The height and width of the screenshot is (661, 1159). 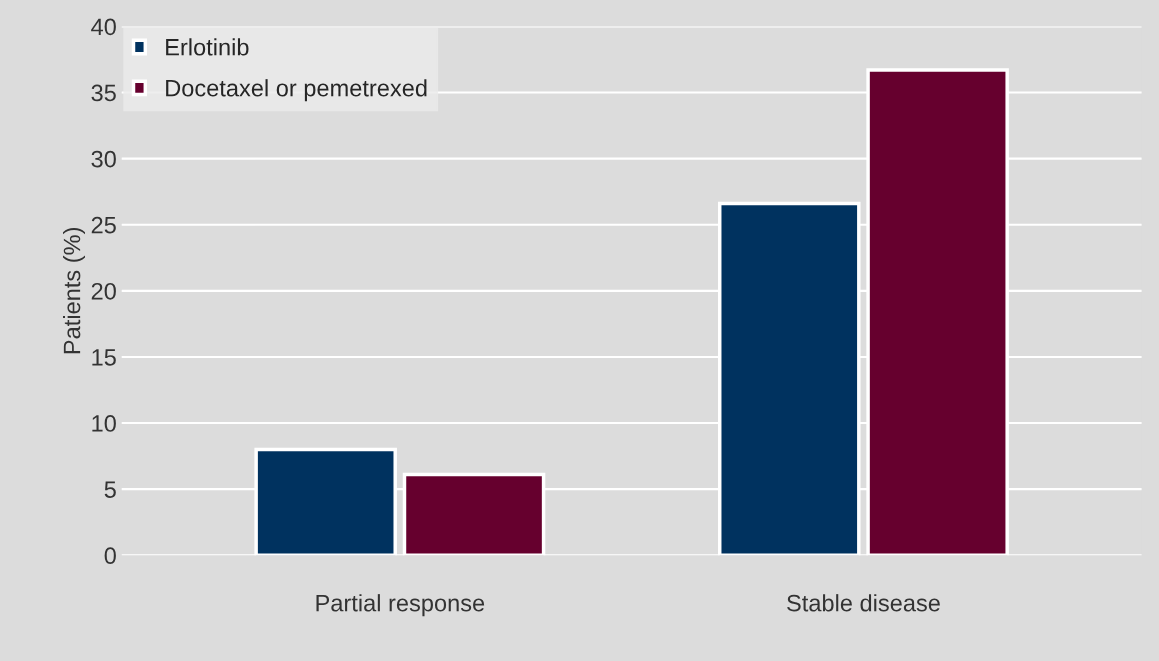 I want to click on y-tick-label: 30, so click(x=103, y=159).